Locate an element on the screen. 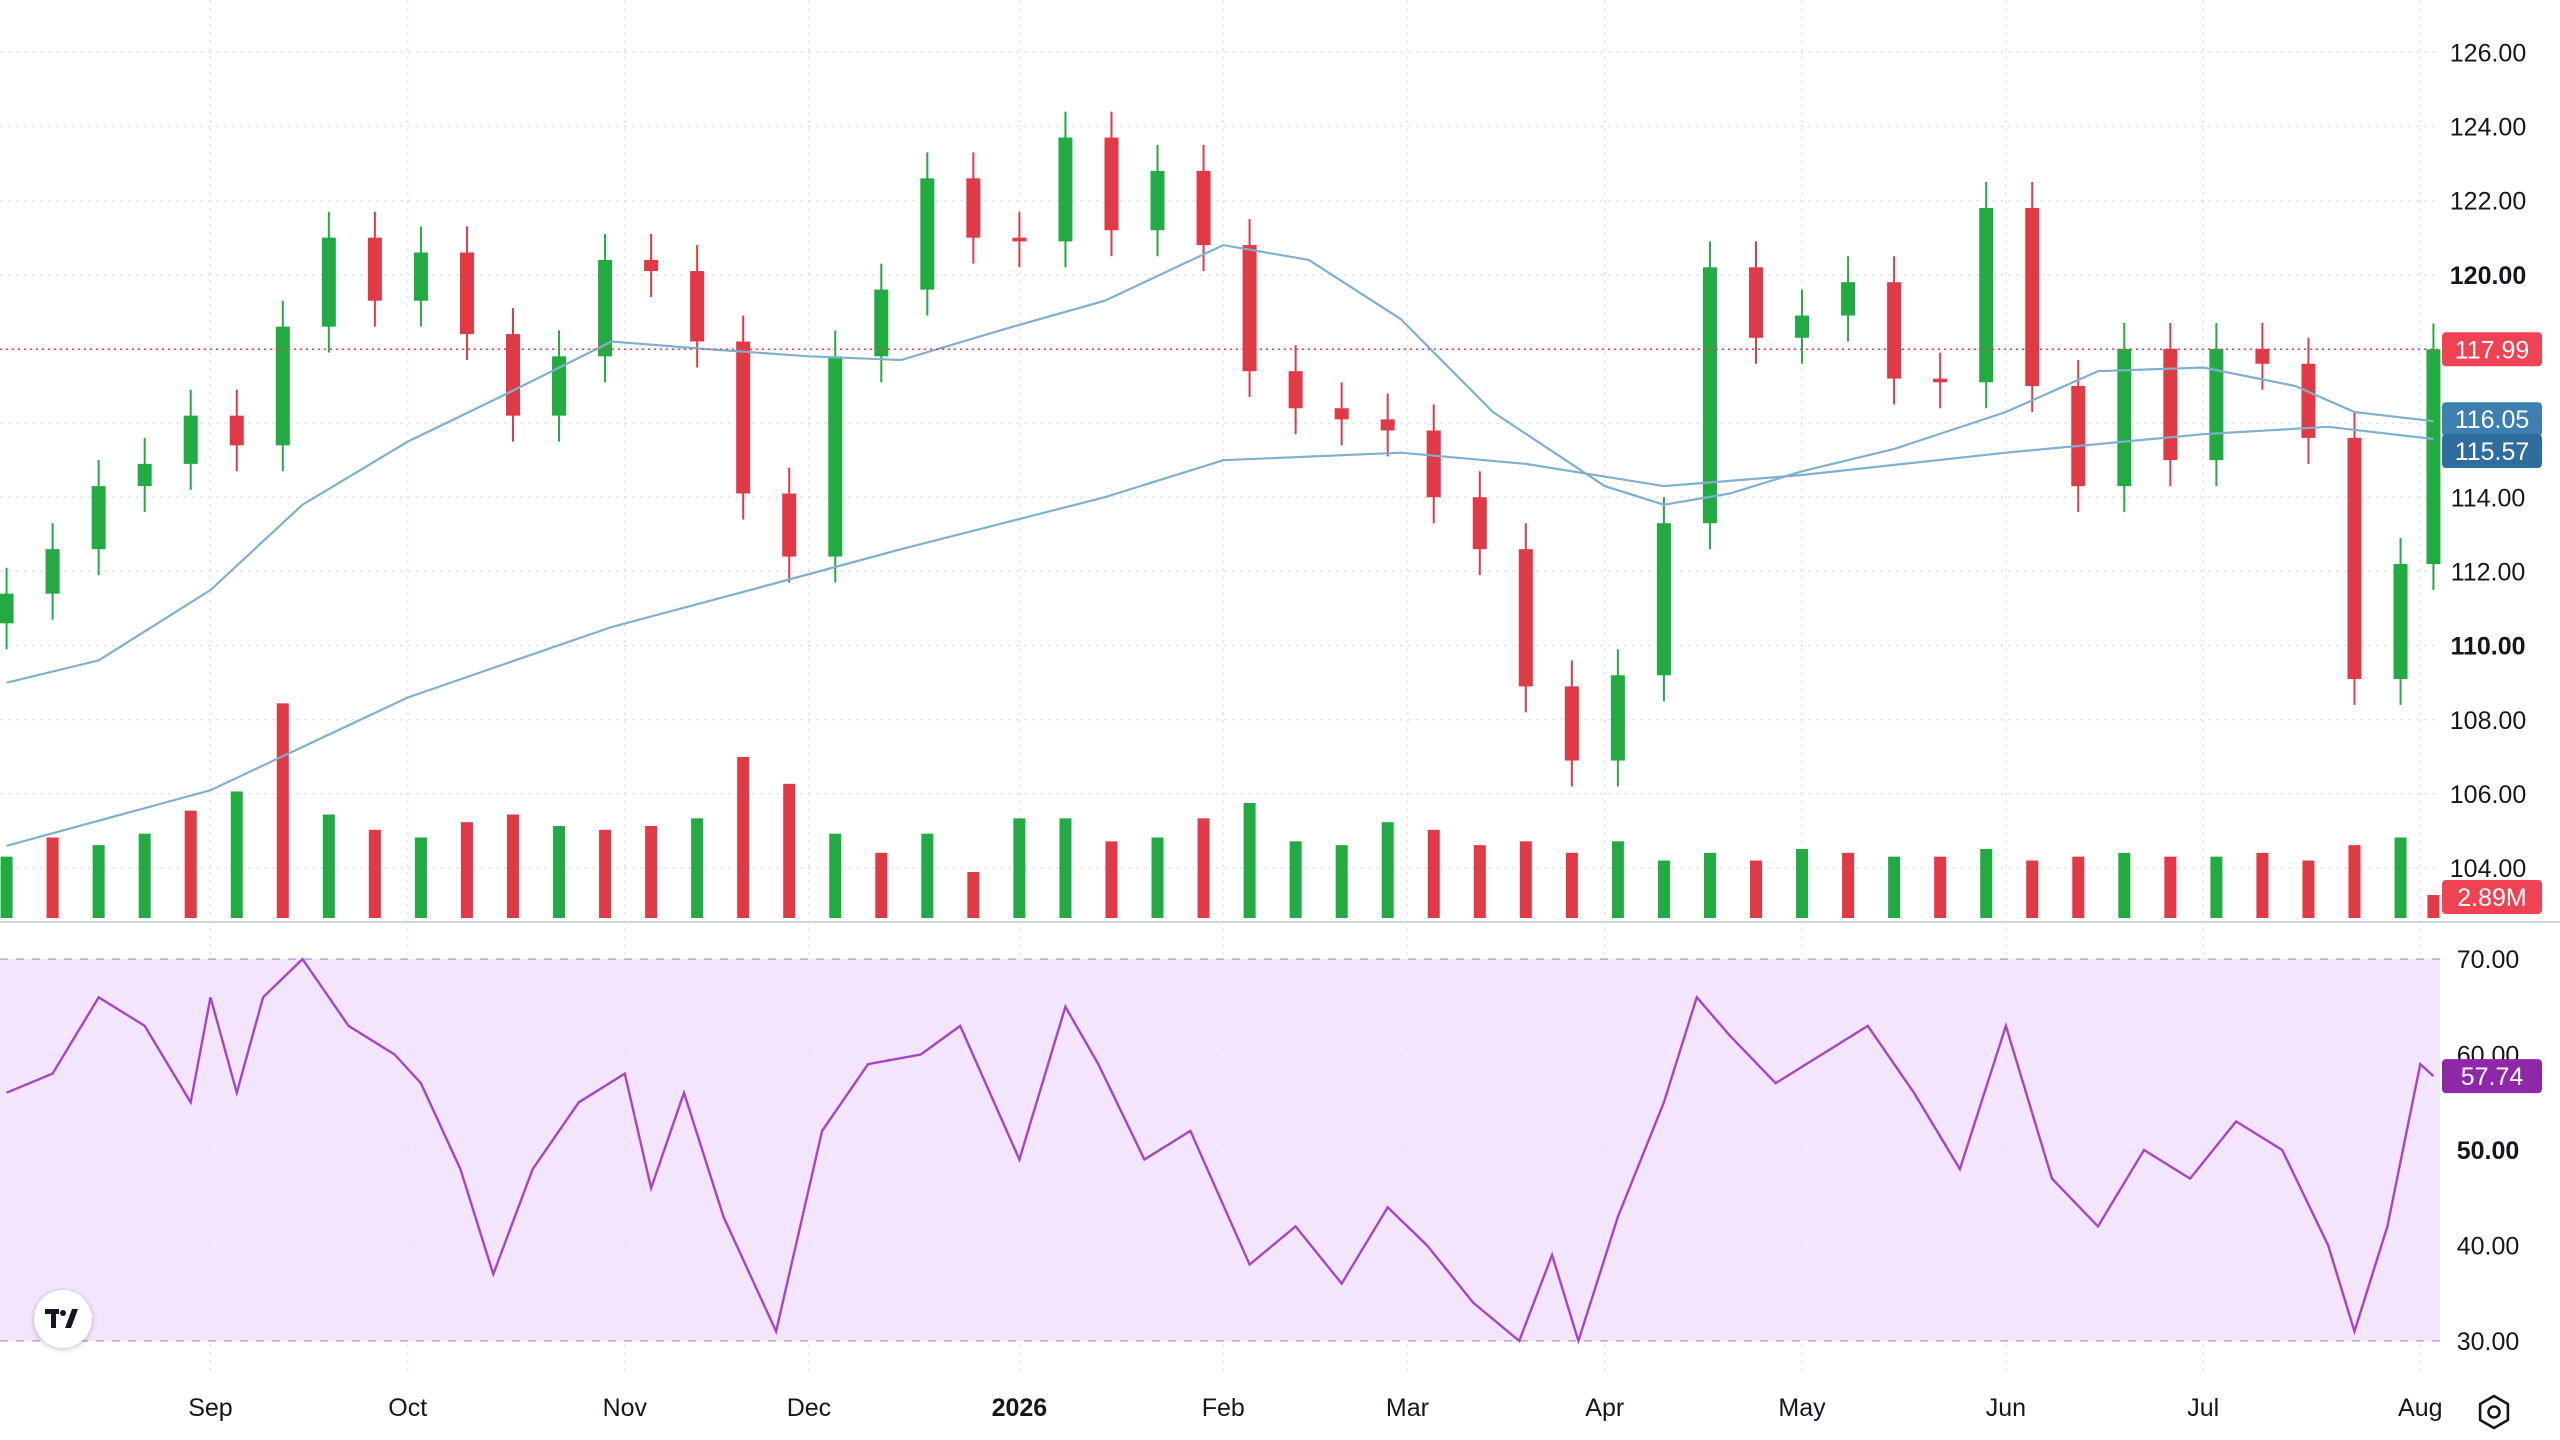  volume-bars is located at coordinates (1220, 810).